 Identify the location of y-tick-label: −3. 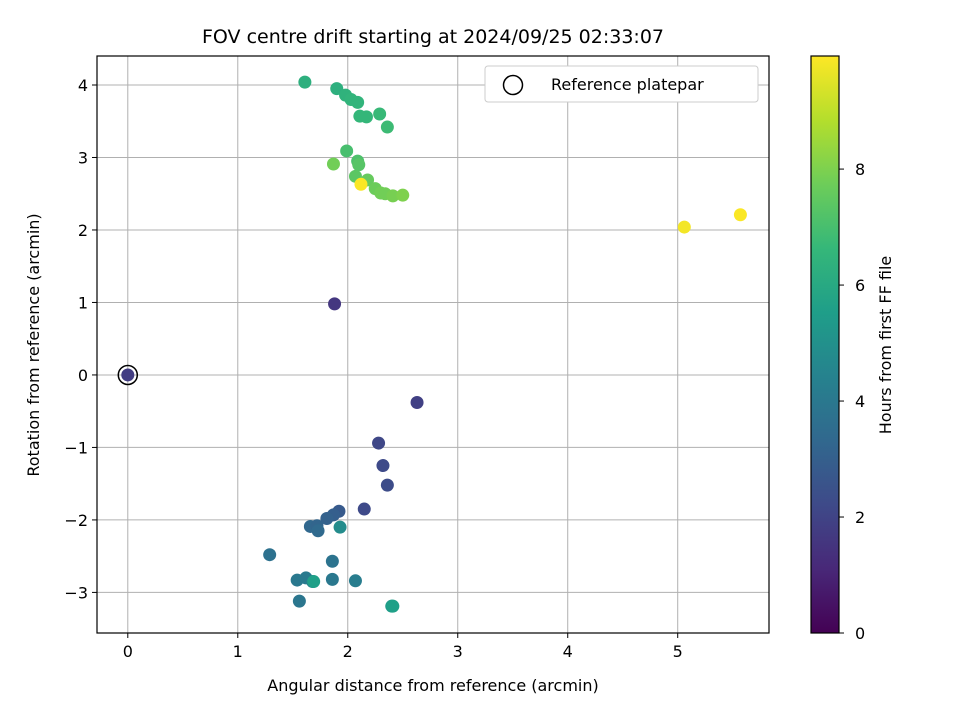
(76, 592).